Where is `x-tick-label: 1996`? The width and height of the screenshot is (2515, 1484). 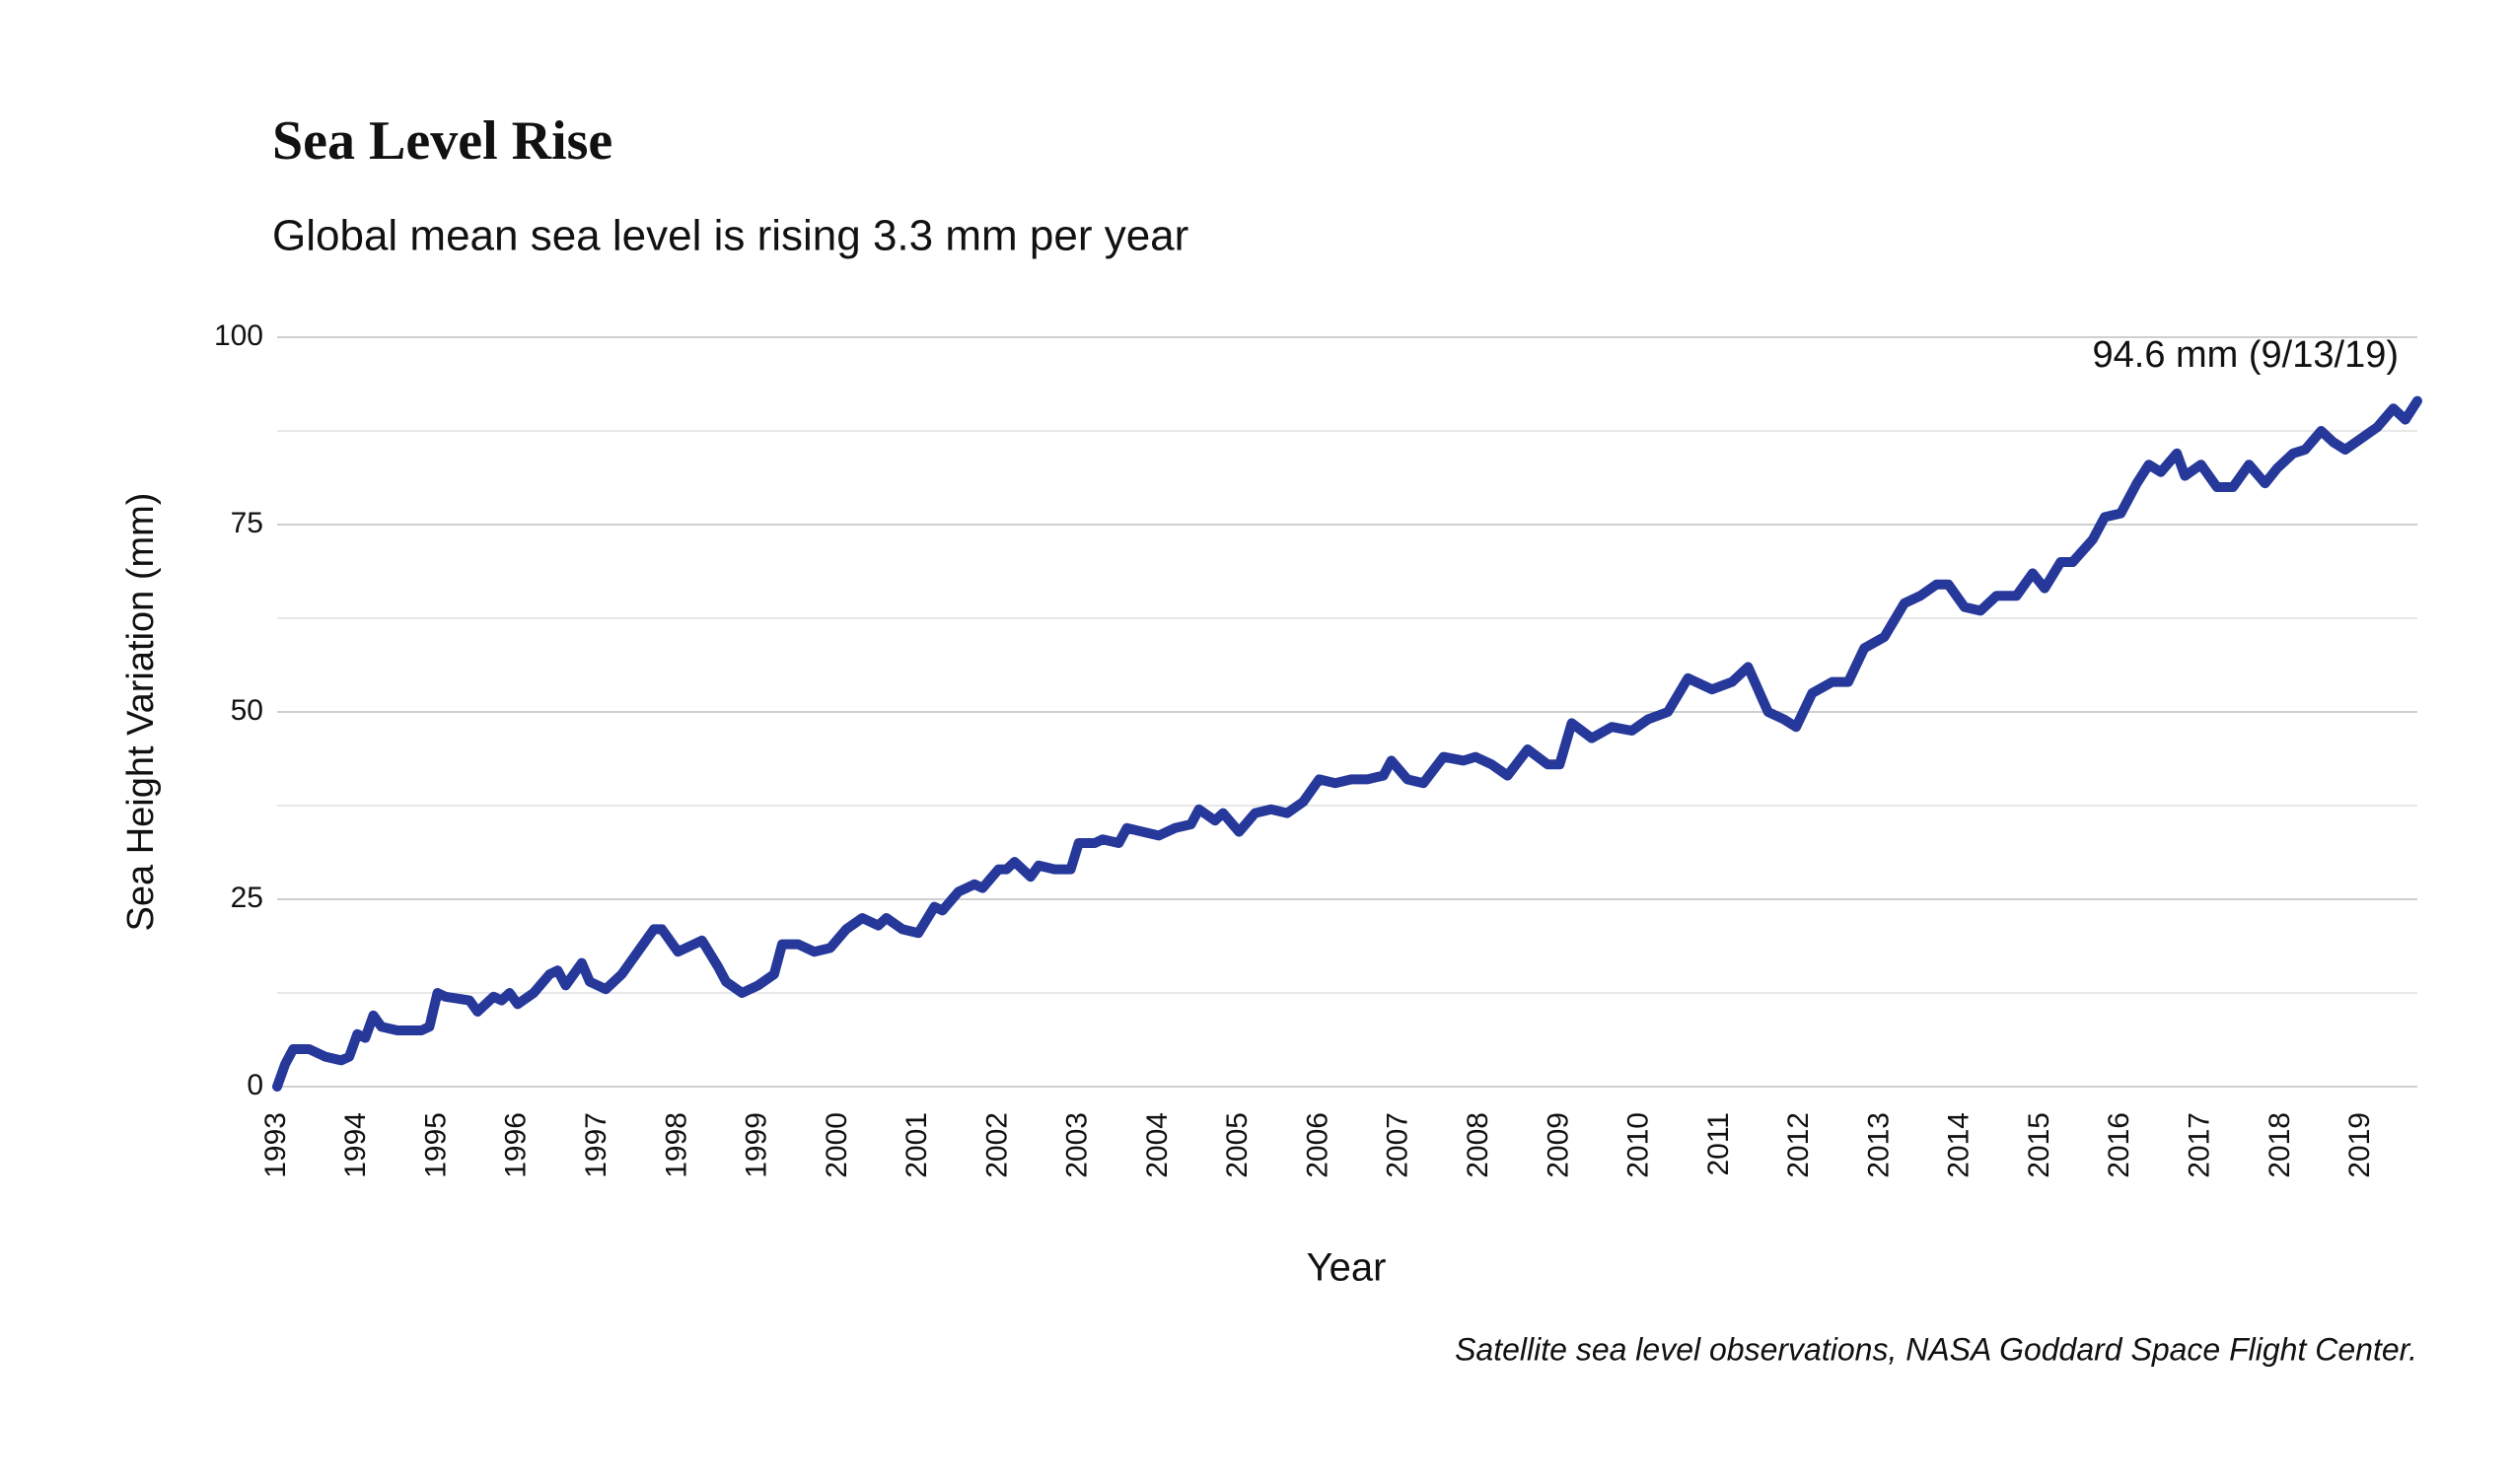 x-tick-label: 1996 is located at coordinates (516, 1145).